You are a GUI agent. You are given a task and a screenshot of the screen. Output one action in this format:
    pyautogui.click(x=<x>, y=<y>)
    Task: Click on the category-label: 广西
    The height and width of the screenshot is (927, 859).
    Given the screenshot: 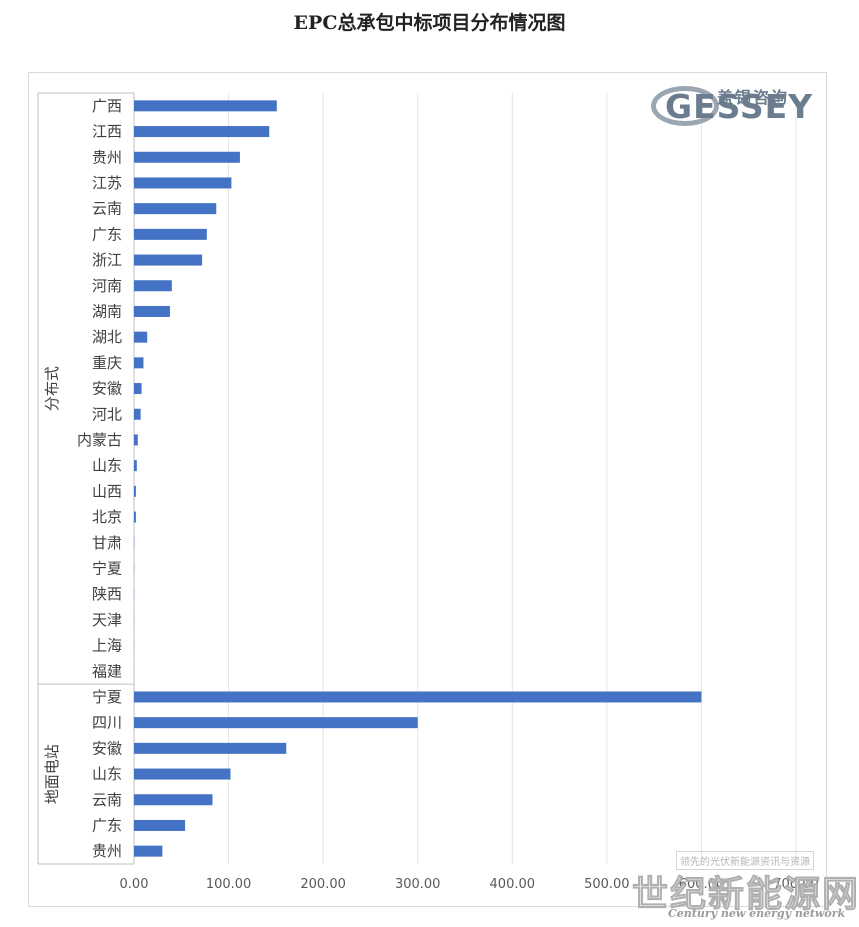 What is the action you would take?
    pyautogui.click(x=107, y=106)
    